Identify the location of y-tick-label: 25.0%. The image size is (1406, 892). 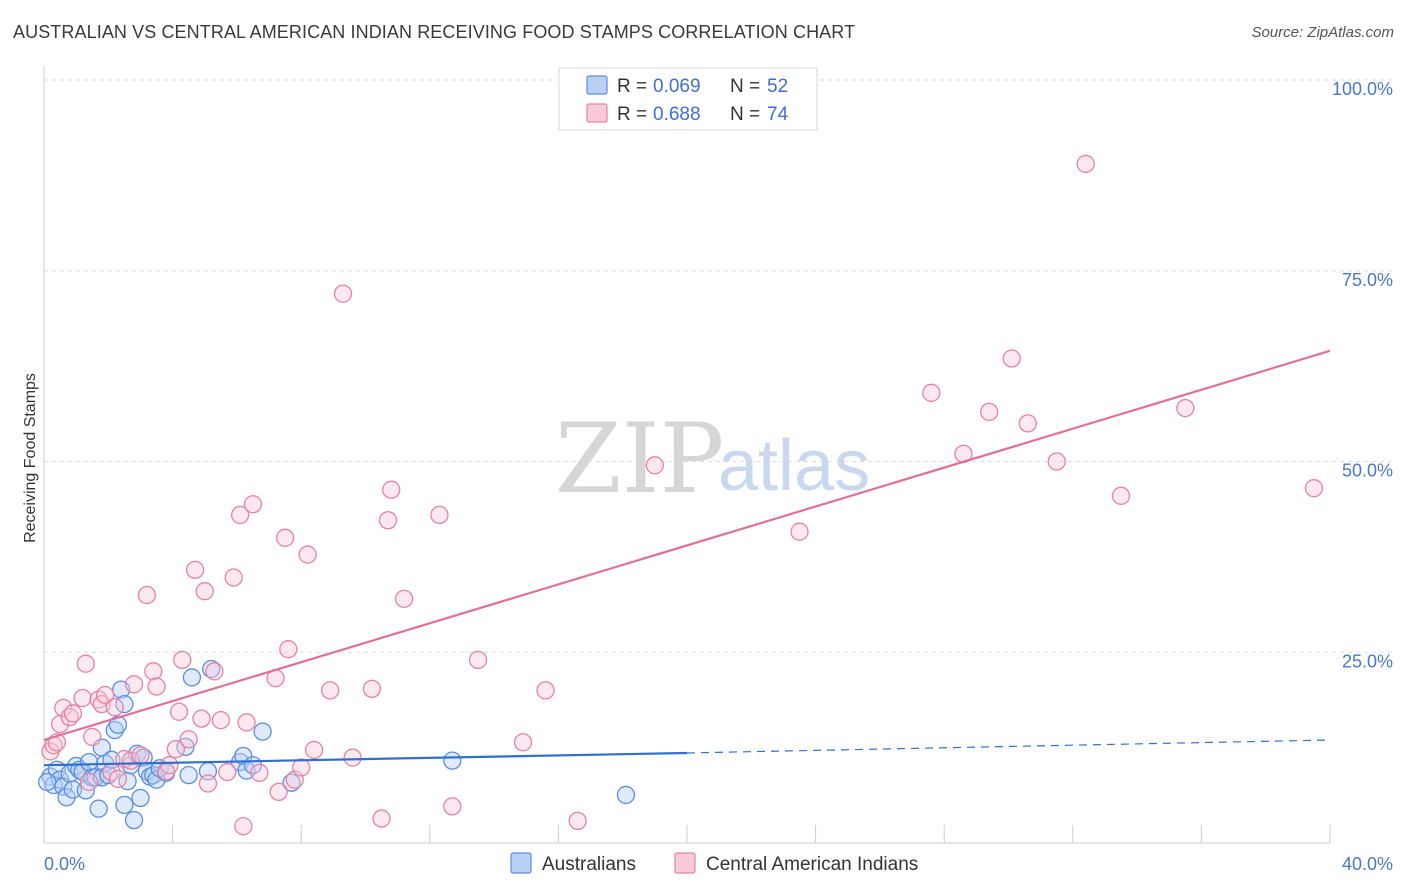
(1367, 661).